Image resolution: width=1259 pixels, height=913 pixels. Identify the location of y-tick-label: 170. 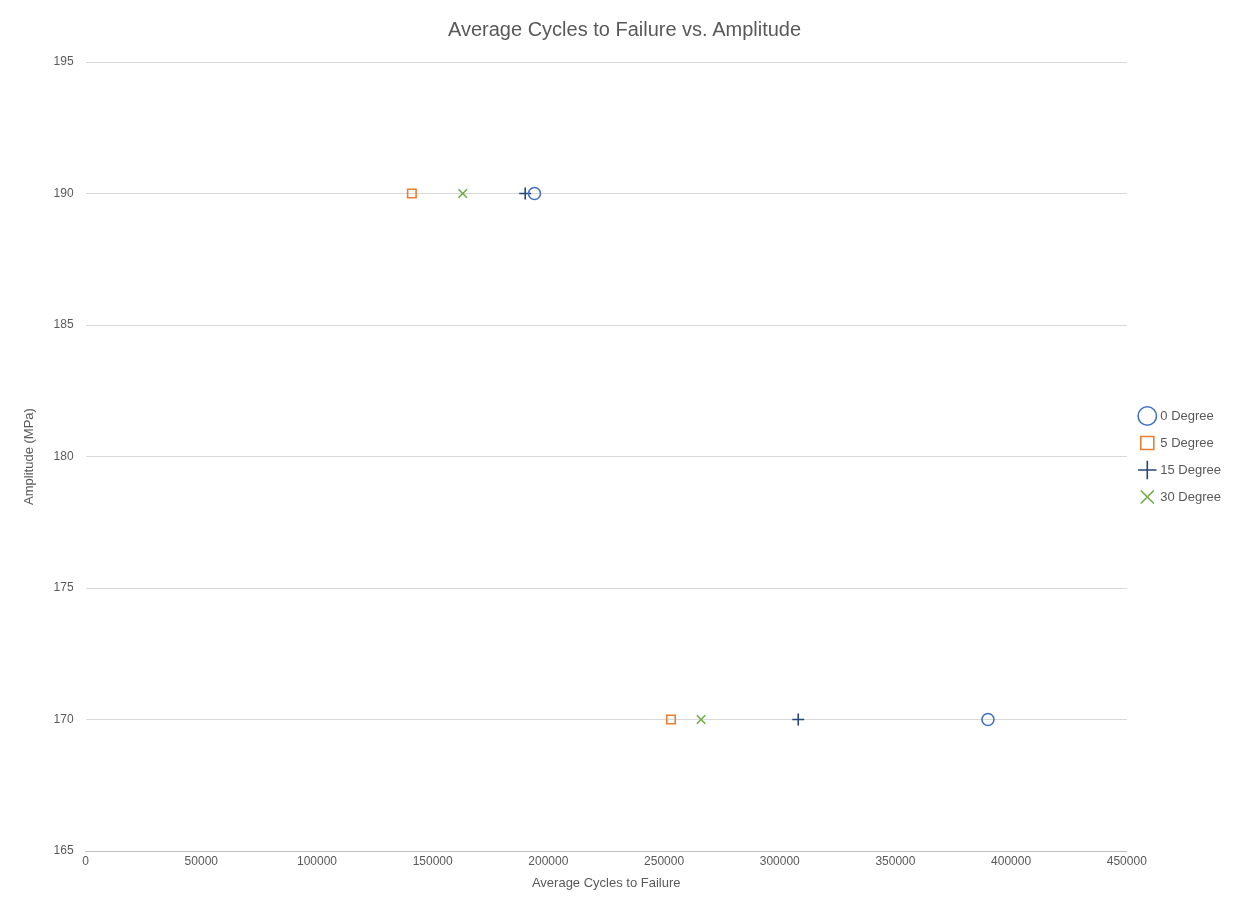
(63, 718).